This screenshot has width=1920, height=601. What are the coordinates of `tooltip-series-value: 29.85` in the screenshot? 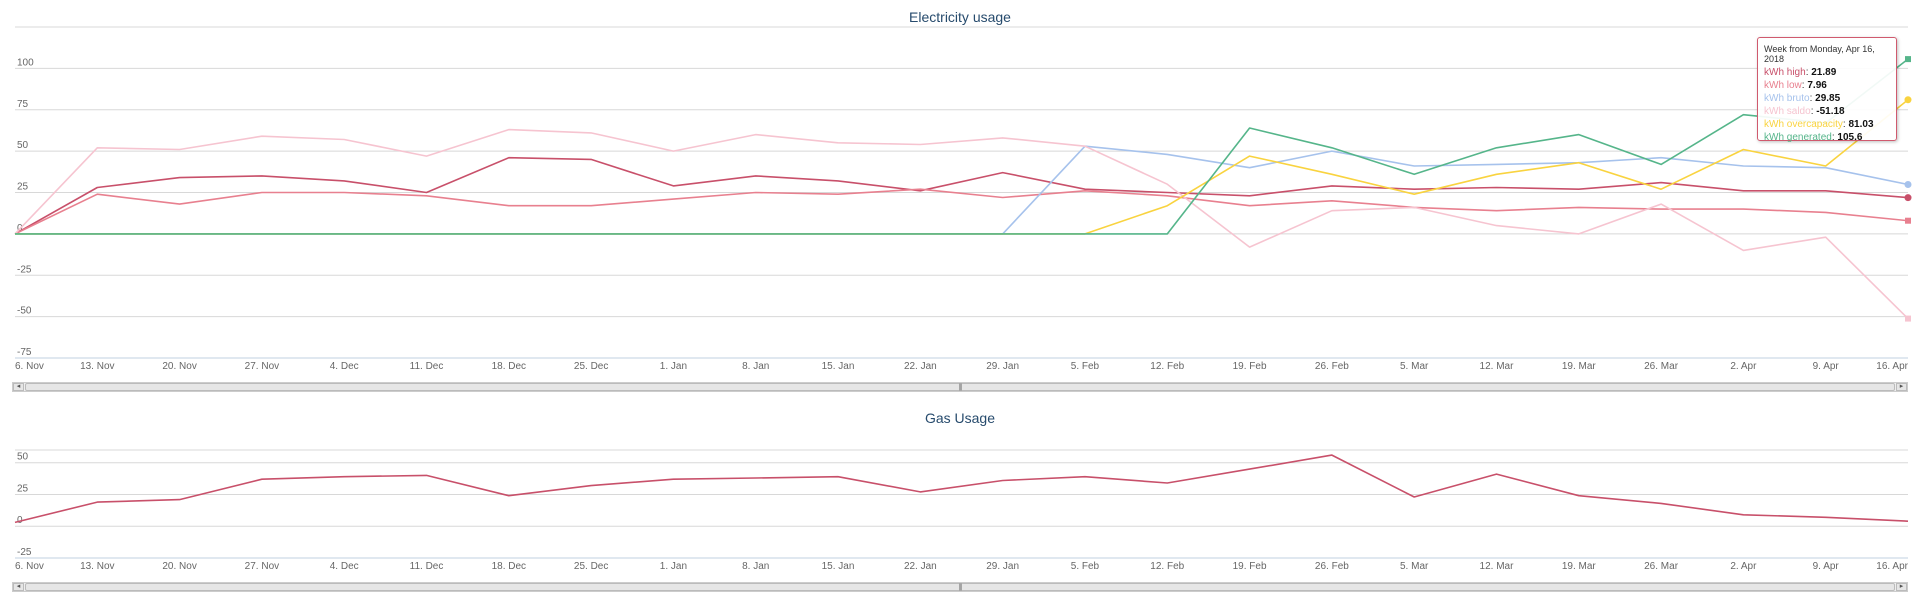 It's located at (1828, 98).